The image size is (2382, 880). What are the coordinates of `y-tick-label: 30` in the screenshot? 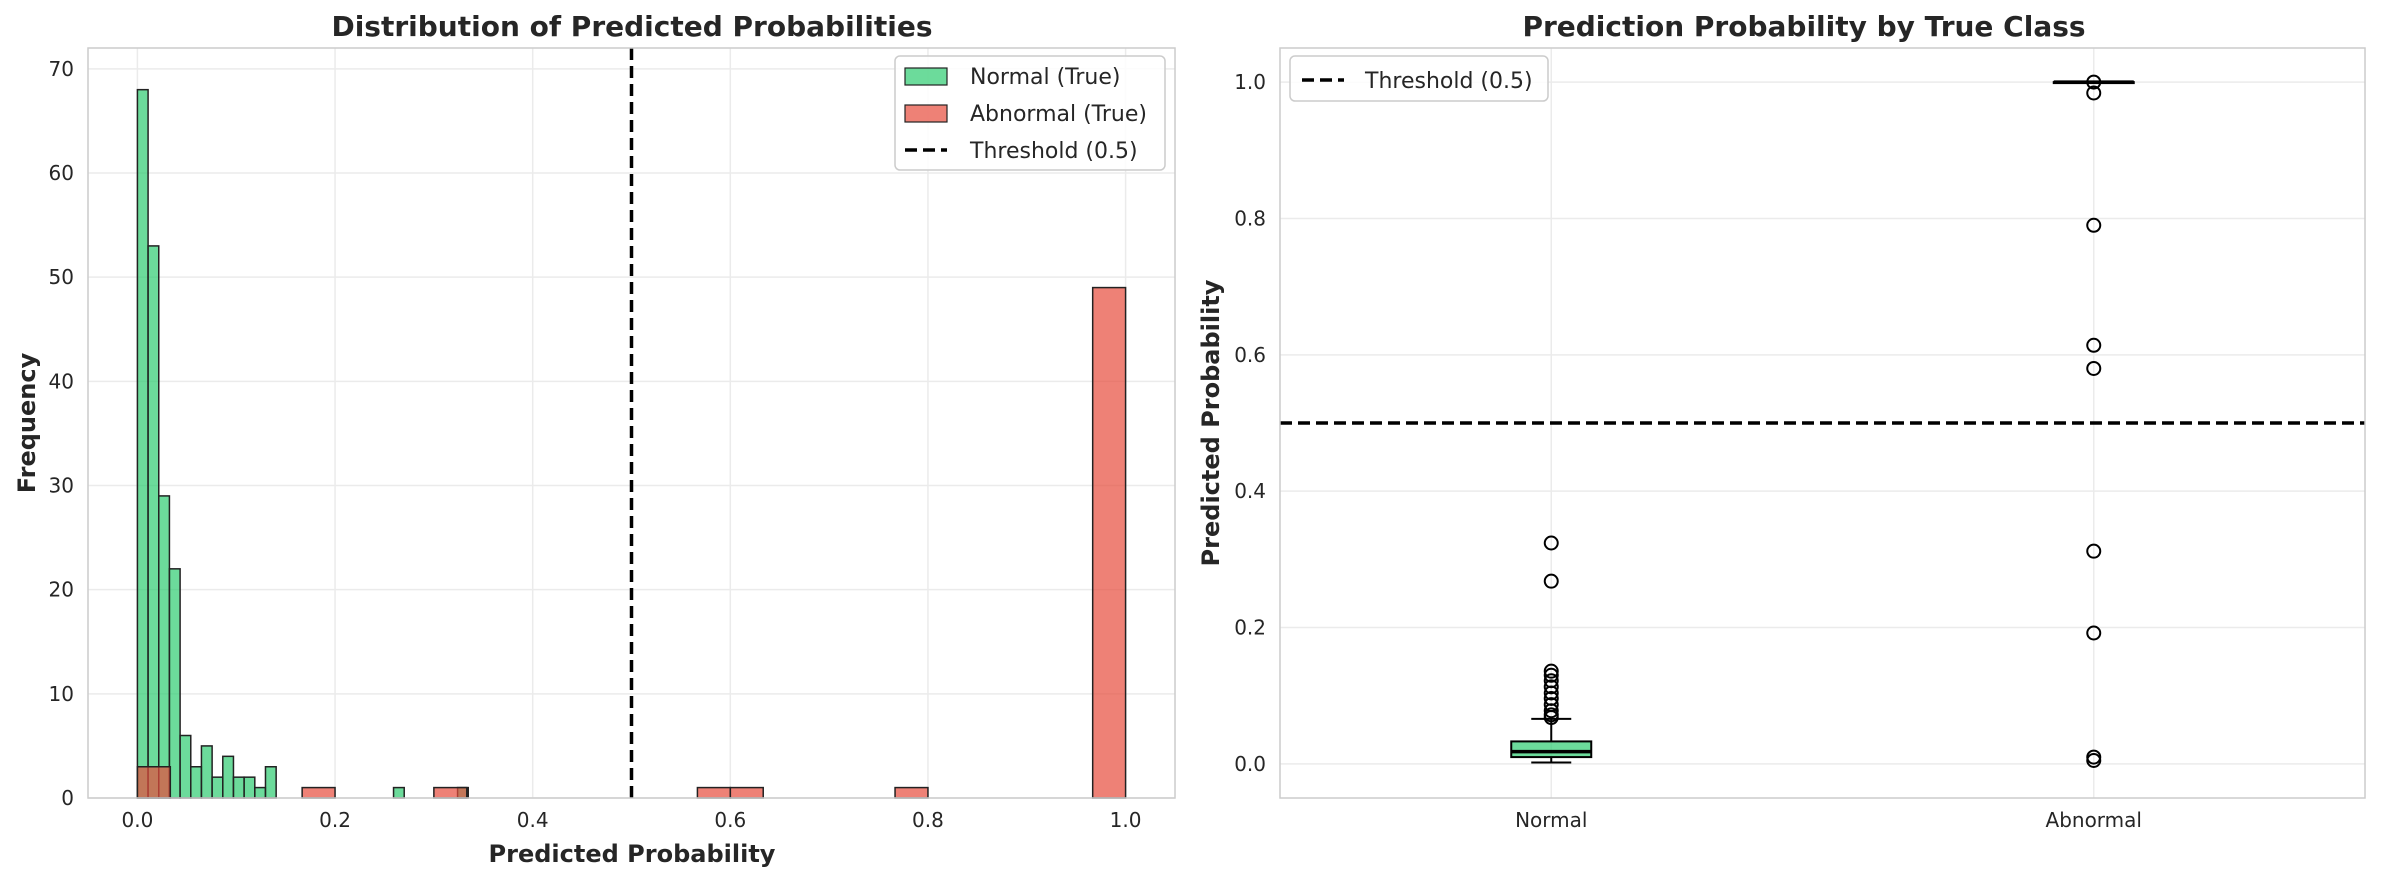 It's located at (61, 486).